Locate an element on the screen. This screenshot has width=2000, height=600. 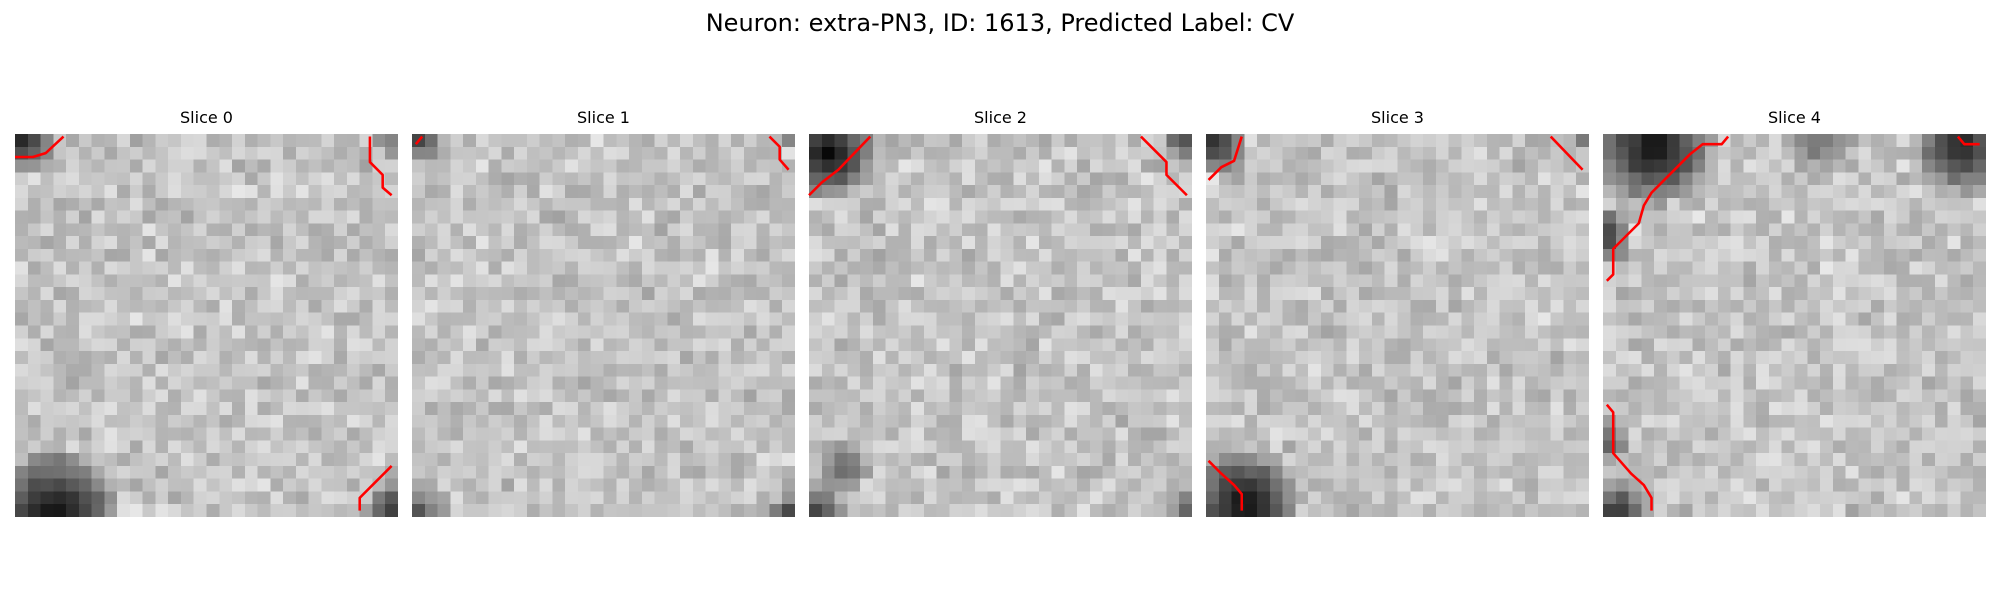
slice-panel-4: Slice 4 is located at coordinates (1794, 312).